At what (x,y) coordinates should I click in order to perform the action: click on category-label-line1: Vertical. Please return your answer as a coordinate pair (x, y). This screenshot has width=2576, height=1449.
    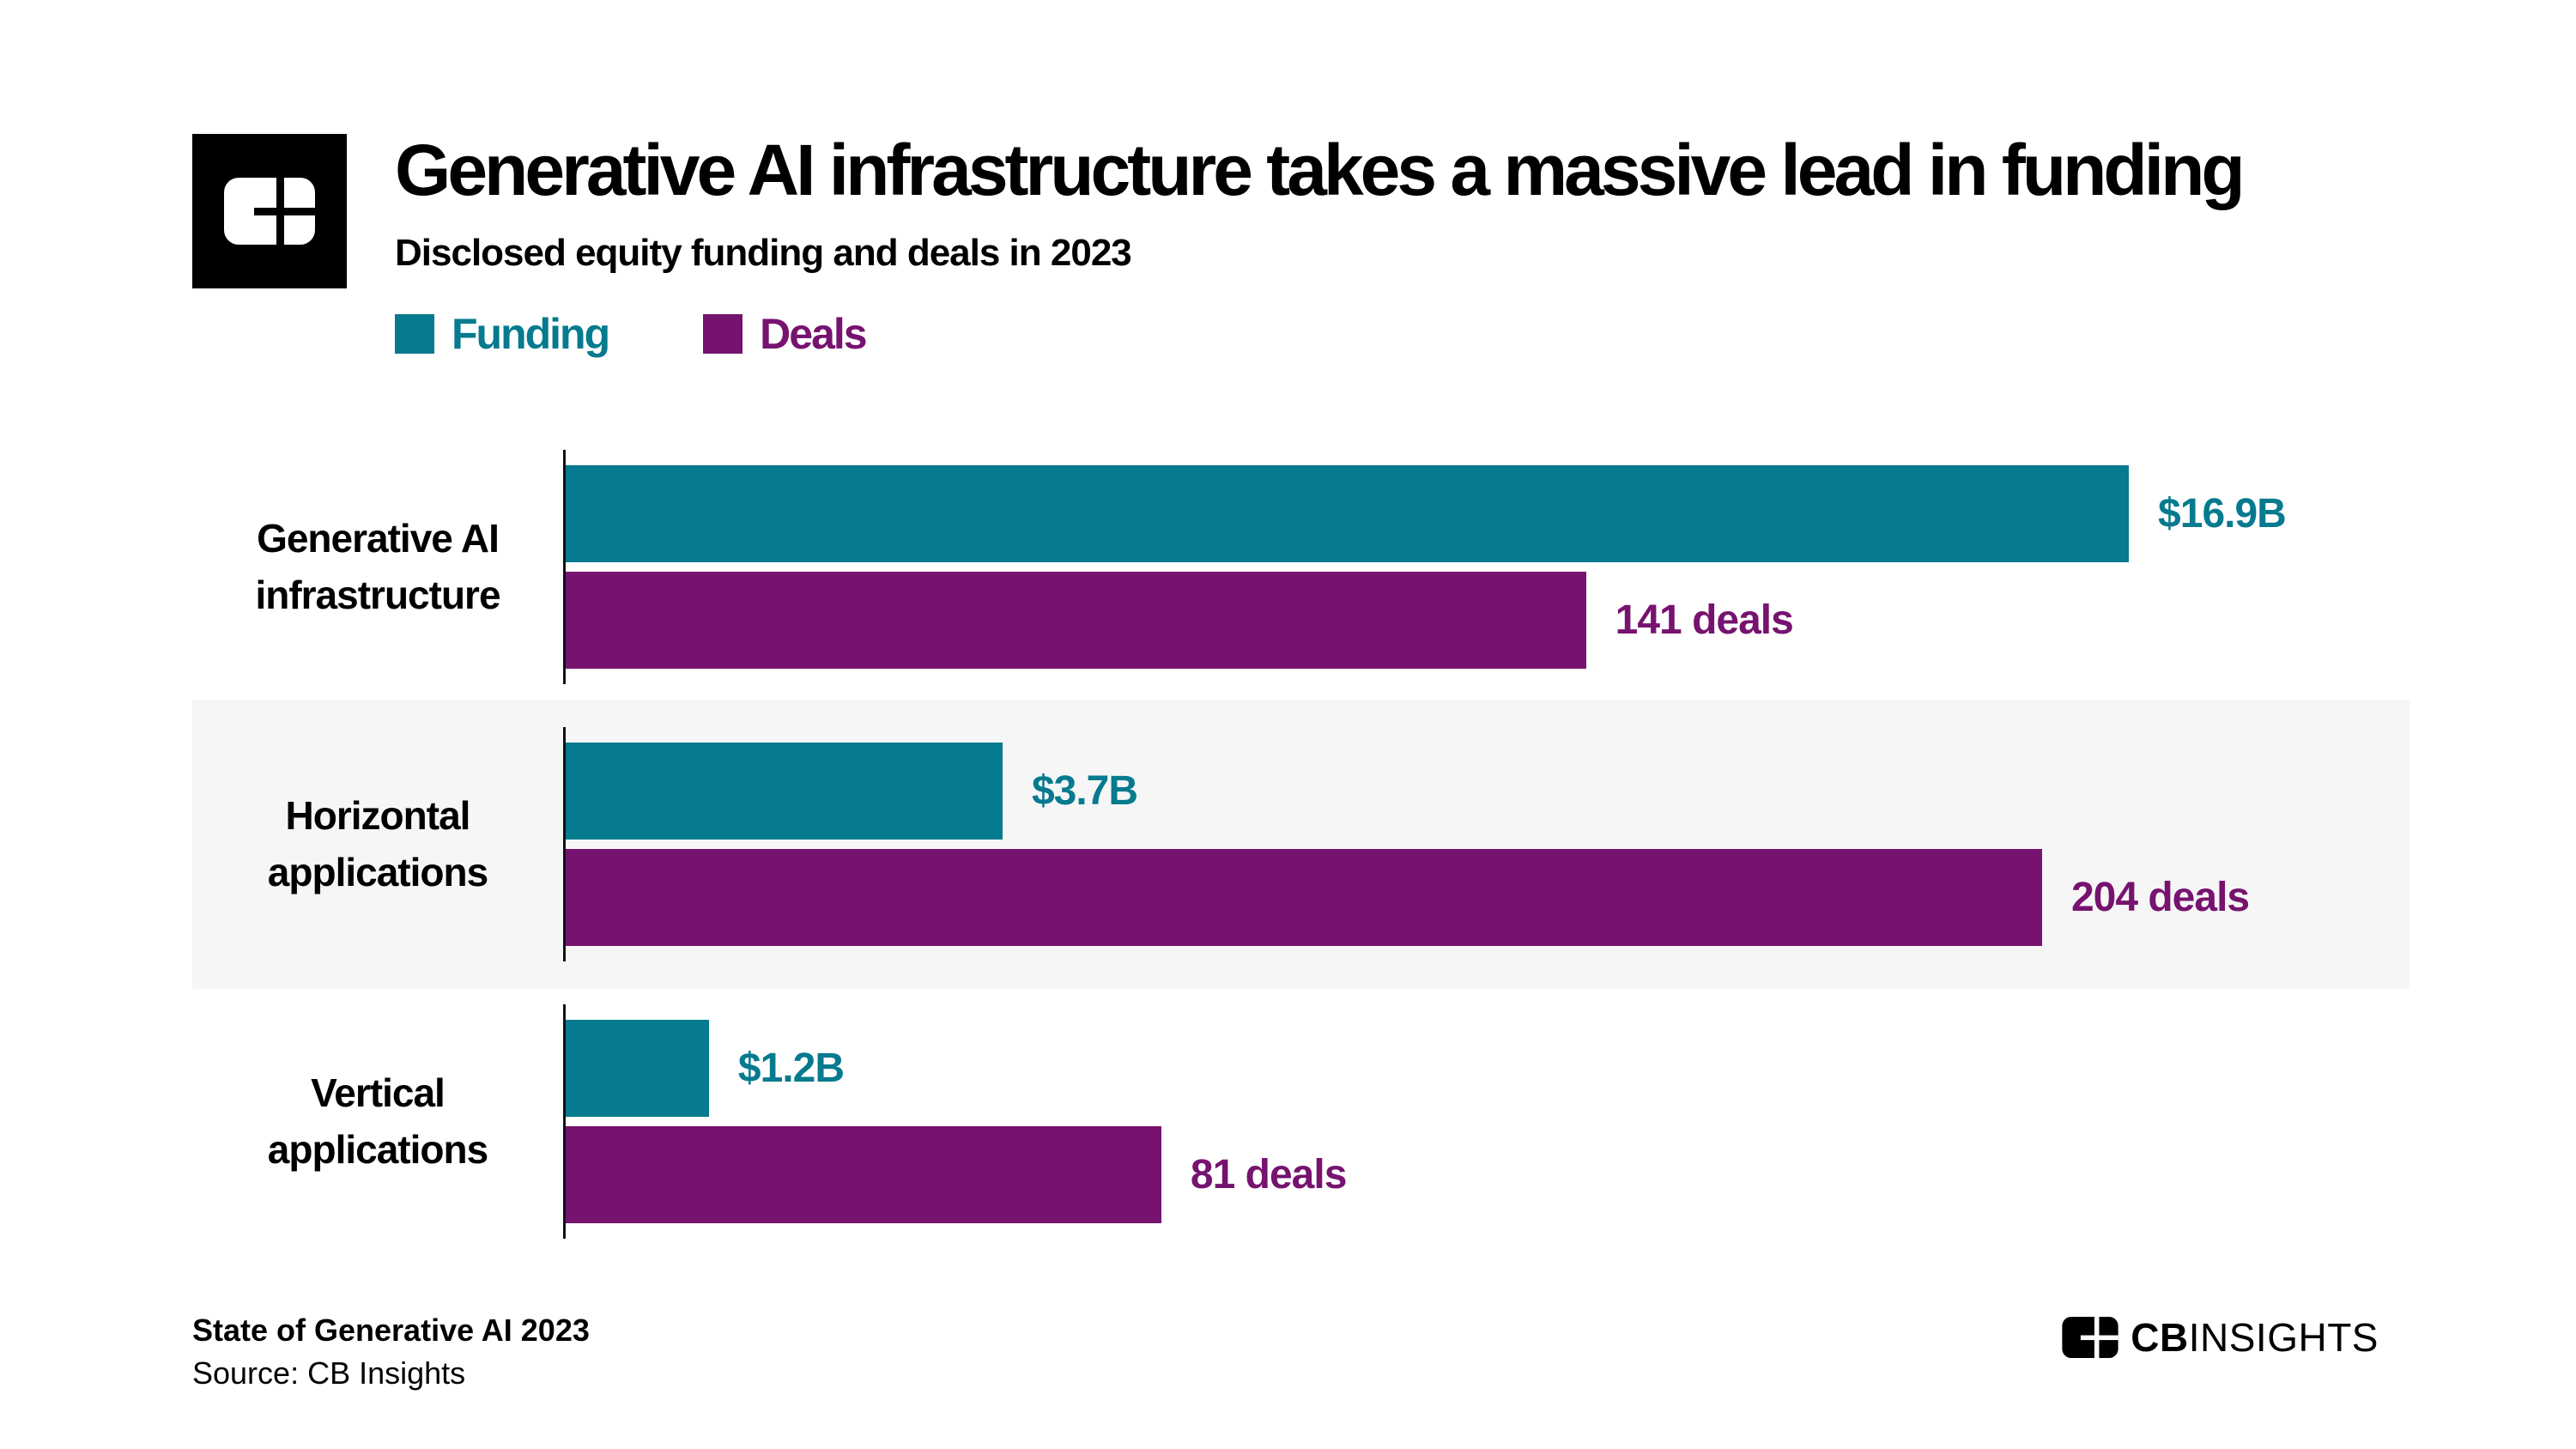
    Looking at the image, I should click on (378, 1093).